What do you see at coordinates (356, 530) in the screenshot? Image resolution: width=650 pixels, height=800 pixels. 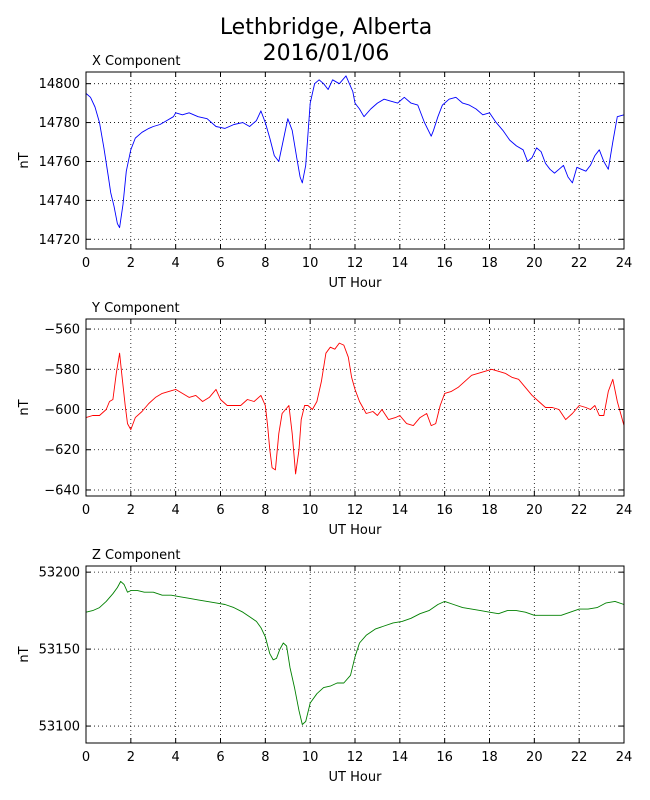 I see `x-axis-label-y: UT Hour` at bounding box center [356, 530].